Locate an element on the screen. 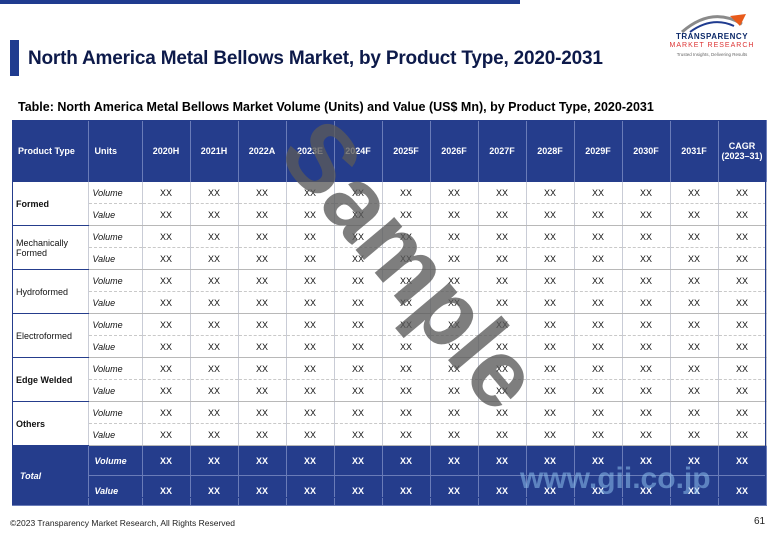 The image size is (780, 540). logo-name: TRANSPARENCY is located at coordinates (712, 36).